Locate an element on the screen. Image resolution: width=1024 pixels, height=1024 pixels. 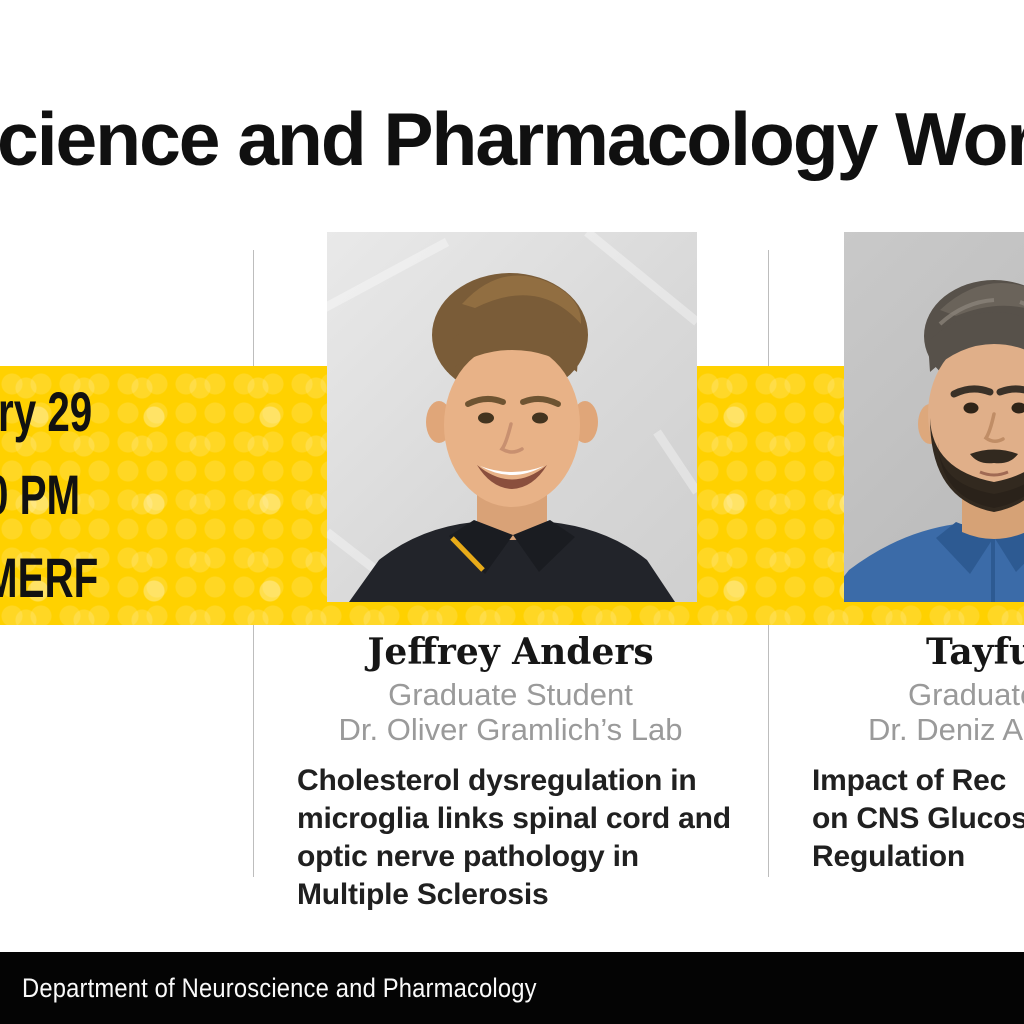
speaker-photo-right is located at coordinates (934, 417).